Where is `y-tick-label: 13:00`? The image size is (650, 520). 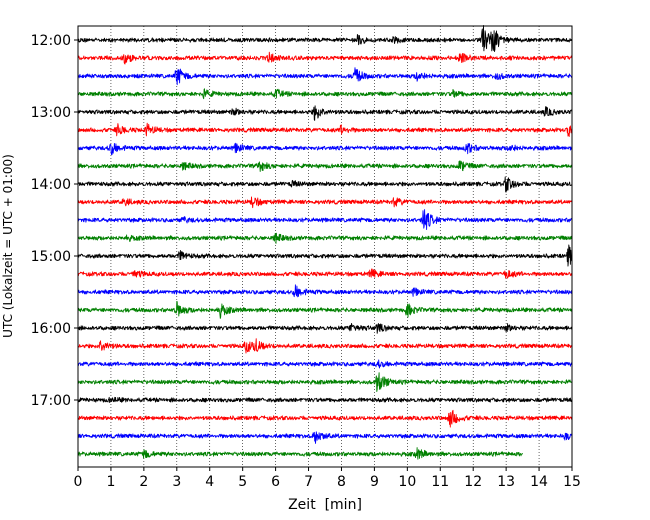 y-tick-label: 13:00 is located at coordinates (51, 113).